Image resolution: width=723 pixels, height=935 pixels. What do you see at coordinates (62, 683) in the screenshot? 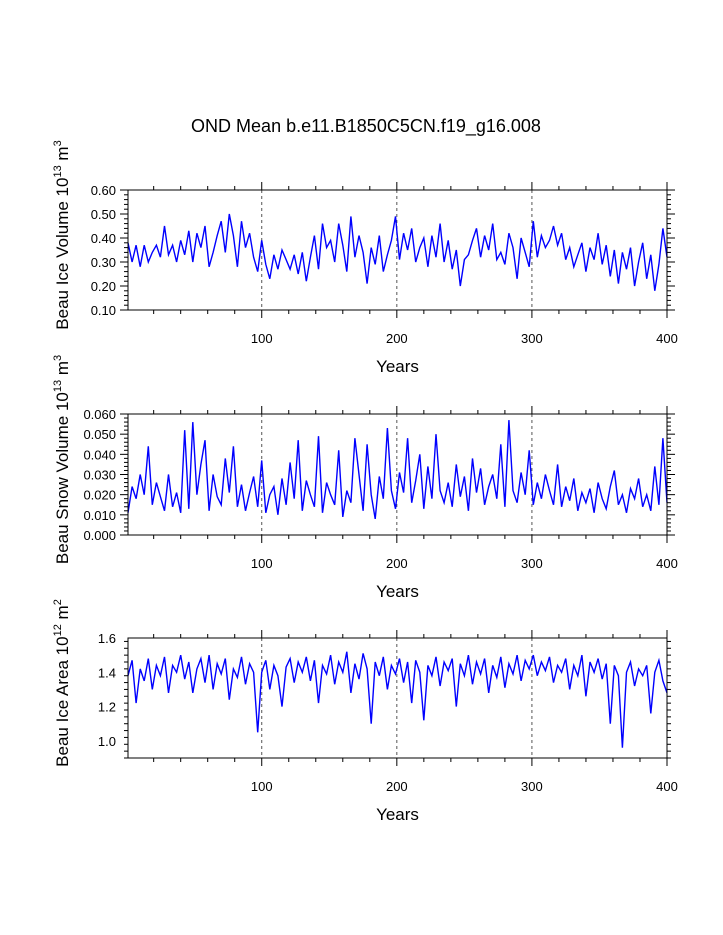
I see `y-axis-label: Beau Ice Area 1012 m2` at bounding box center [62, 683].